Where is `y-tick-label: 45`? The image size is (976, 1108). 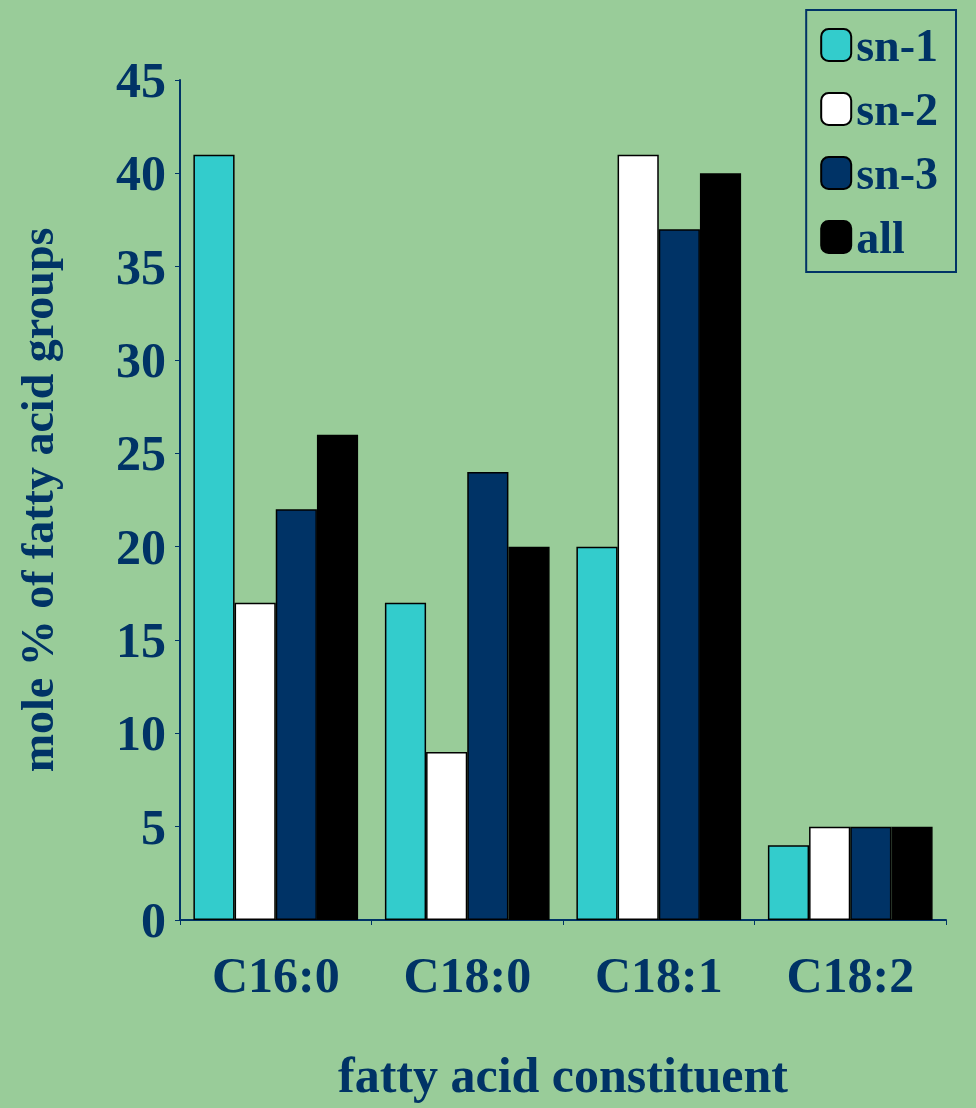 y-tick-label: 45 is located at coordinates (141, 80).